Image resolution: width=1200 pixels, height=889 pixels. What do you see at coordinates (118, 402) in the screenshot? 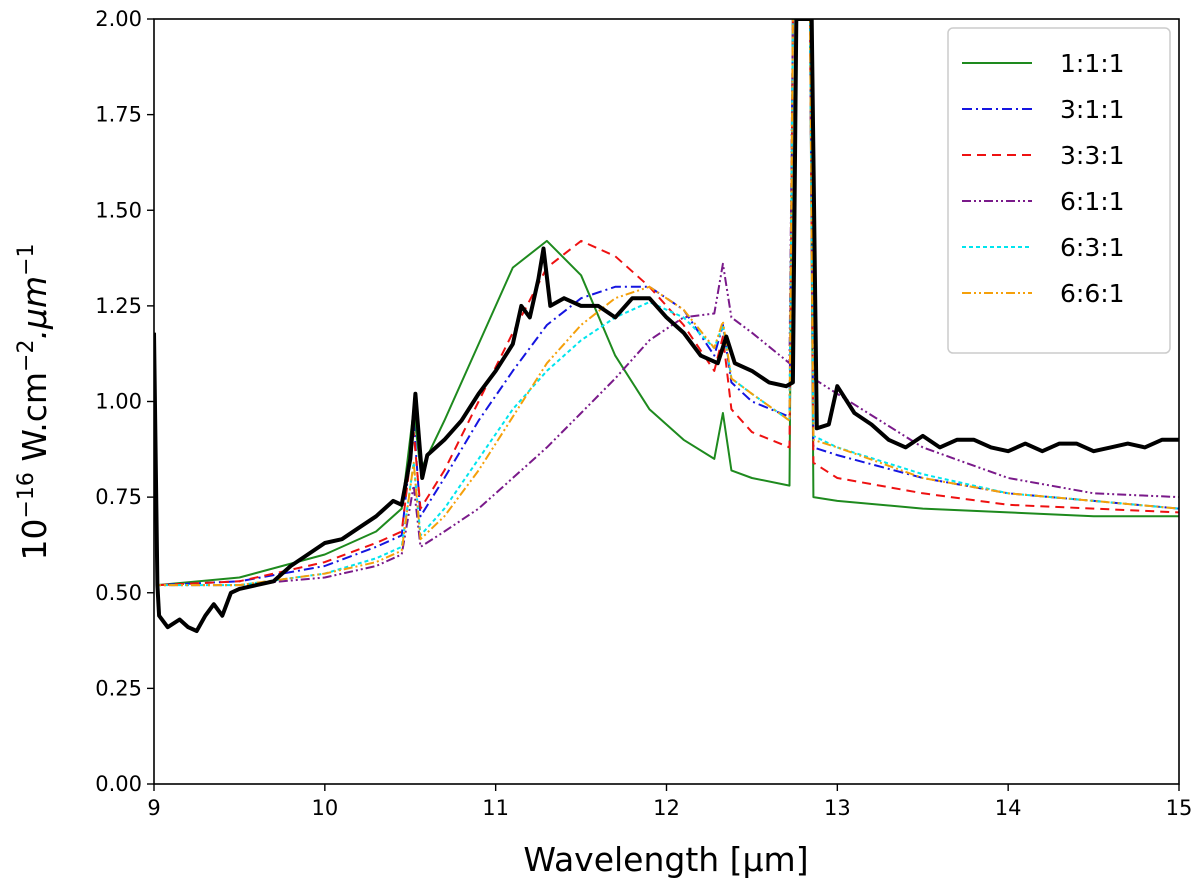
I see `y-tick-label: 1.00` at bounding box center [118, 402].